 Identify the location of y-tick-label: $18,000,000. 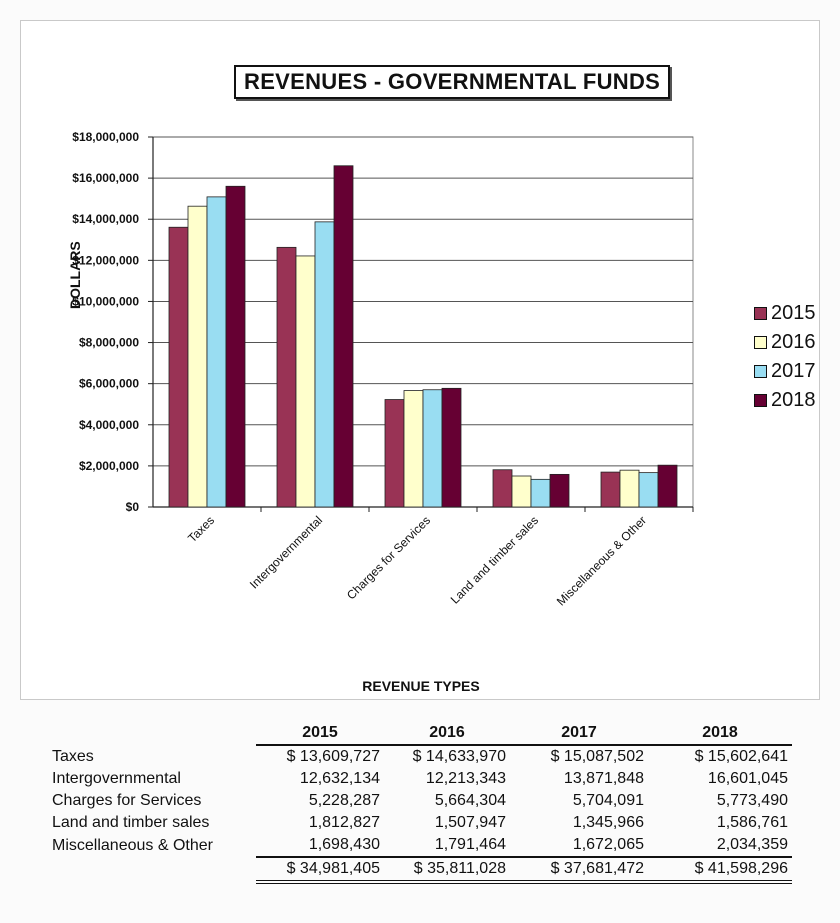
(105, 137).